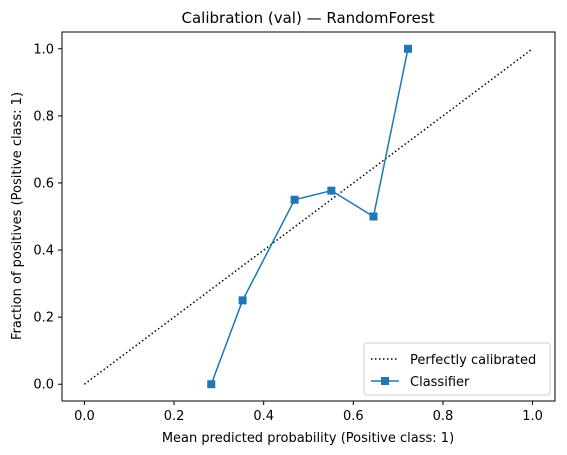  What do you see at coordinates (43, 251) in the screenshot?
I see `y-tick-label: 0.4` at bounding box center [43, 251].